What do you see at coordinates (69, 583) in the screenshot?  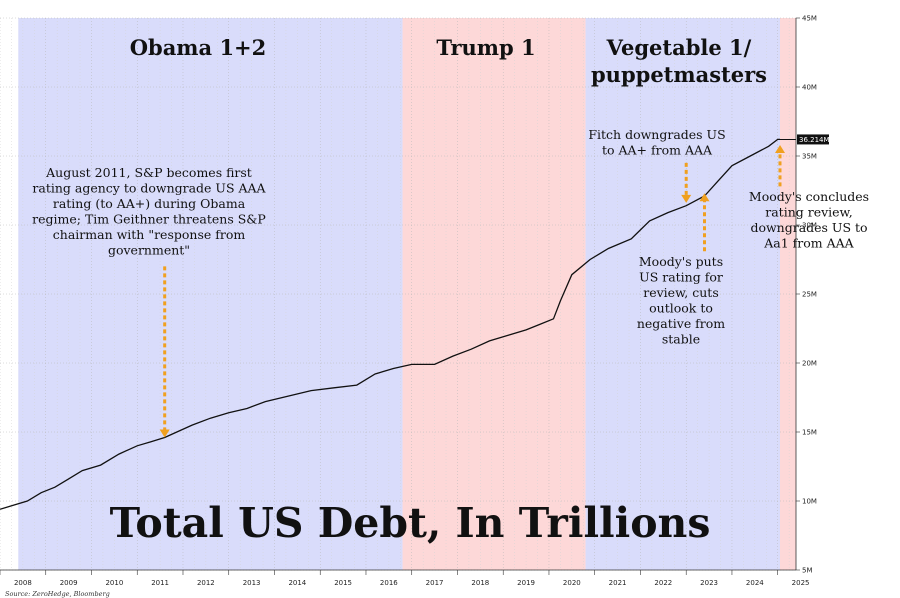 I see `x-tick-label: 2009` at bounding box center [69, 583].